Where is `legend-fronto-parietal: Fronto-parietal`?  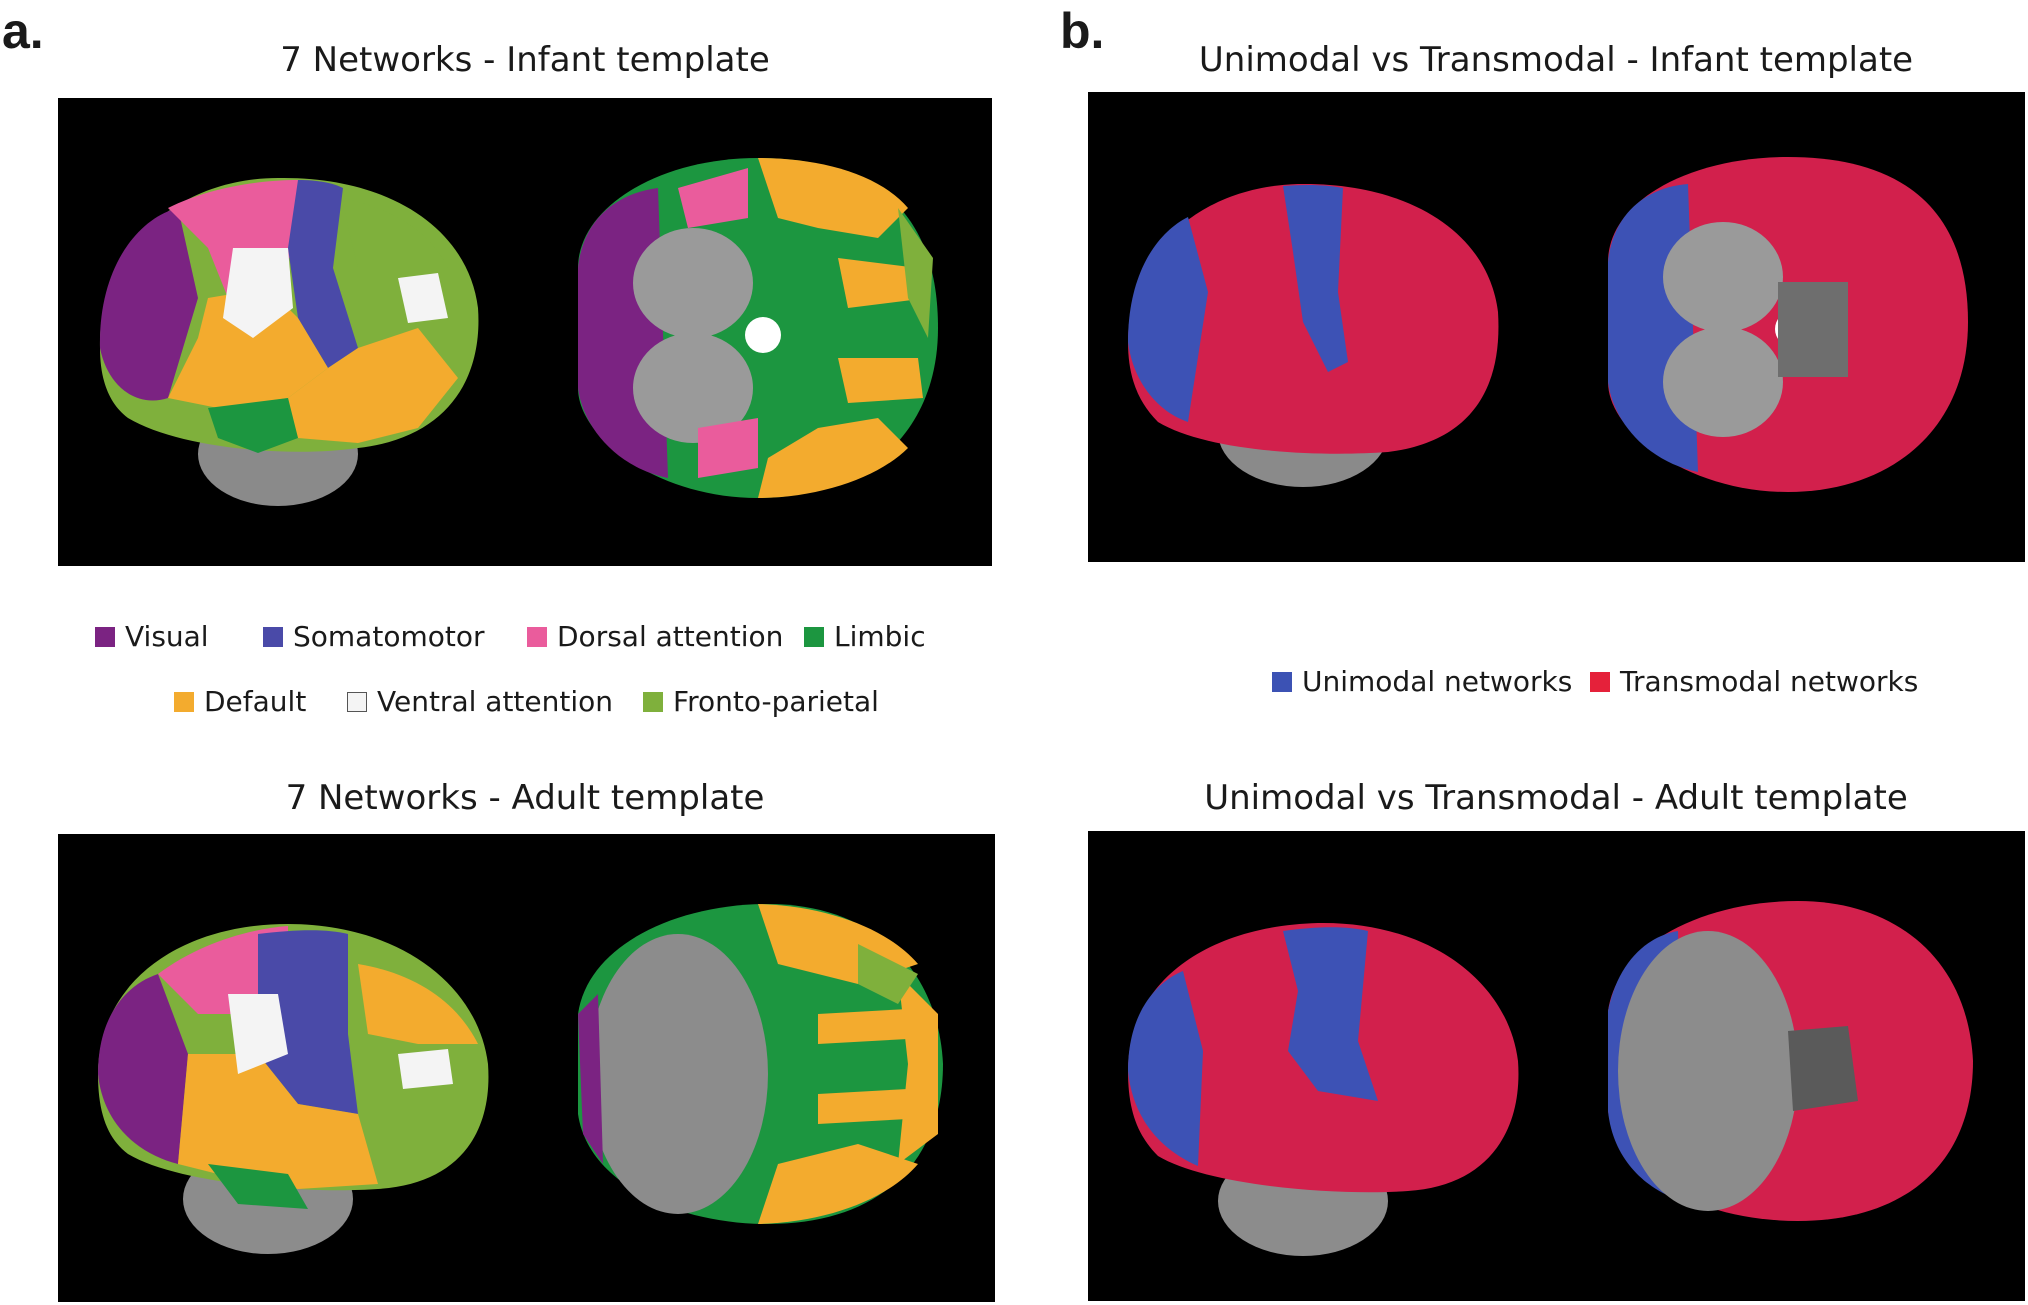
legend-fronto-parietal: Fronto-parietal is located at coordinates (761, 701).